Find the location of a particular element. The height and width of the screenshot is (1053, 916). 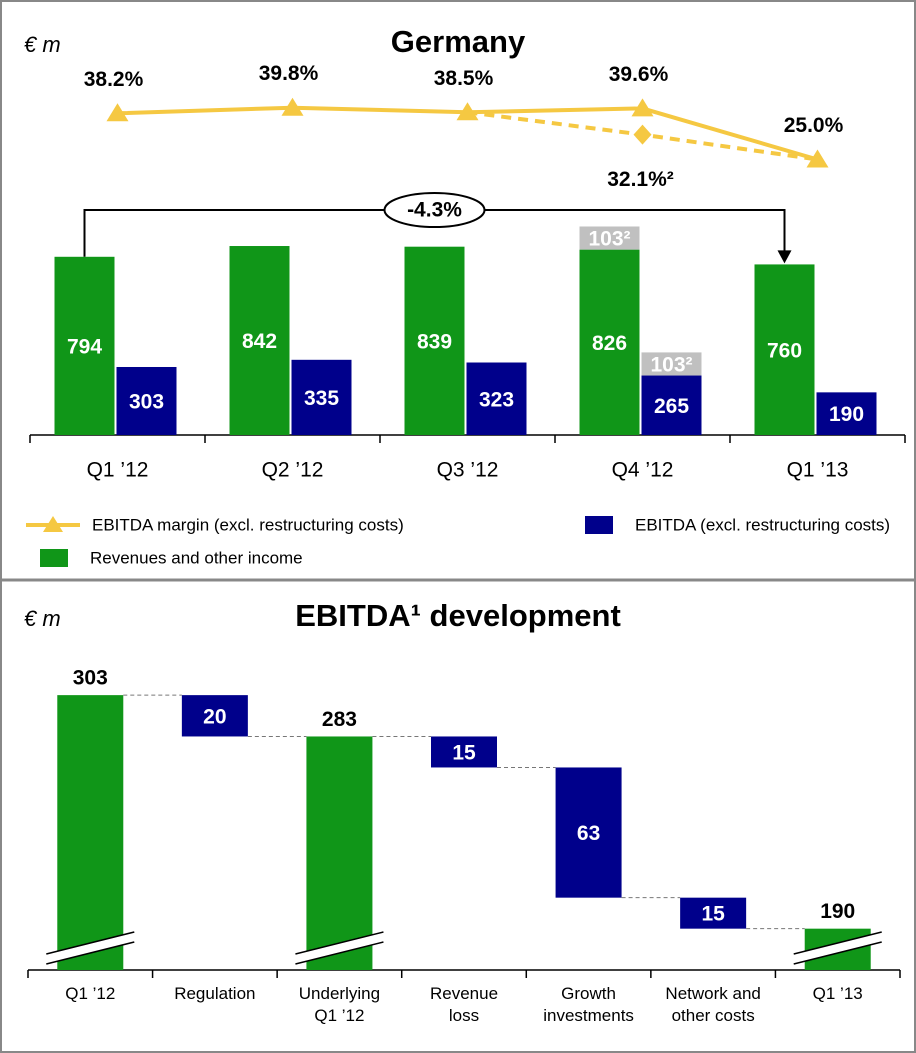

bar-label: 323 is located at coordinates (496, 399).